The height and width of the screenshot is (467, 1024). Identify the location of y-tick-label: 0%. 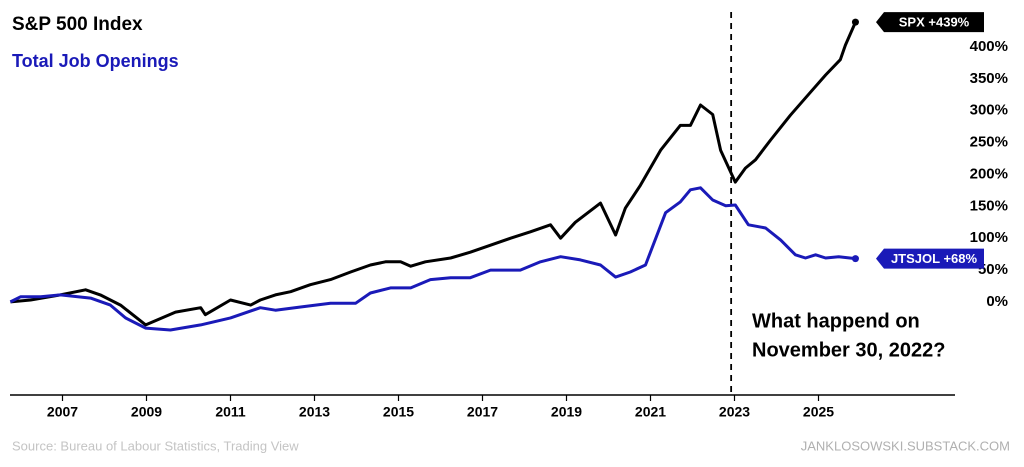
(997, 301).